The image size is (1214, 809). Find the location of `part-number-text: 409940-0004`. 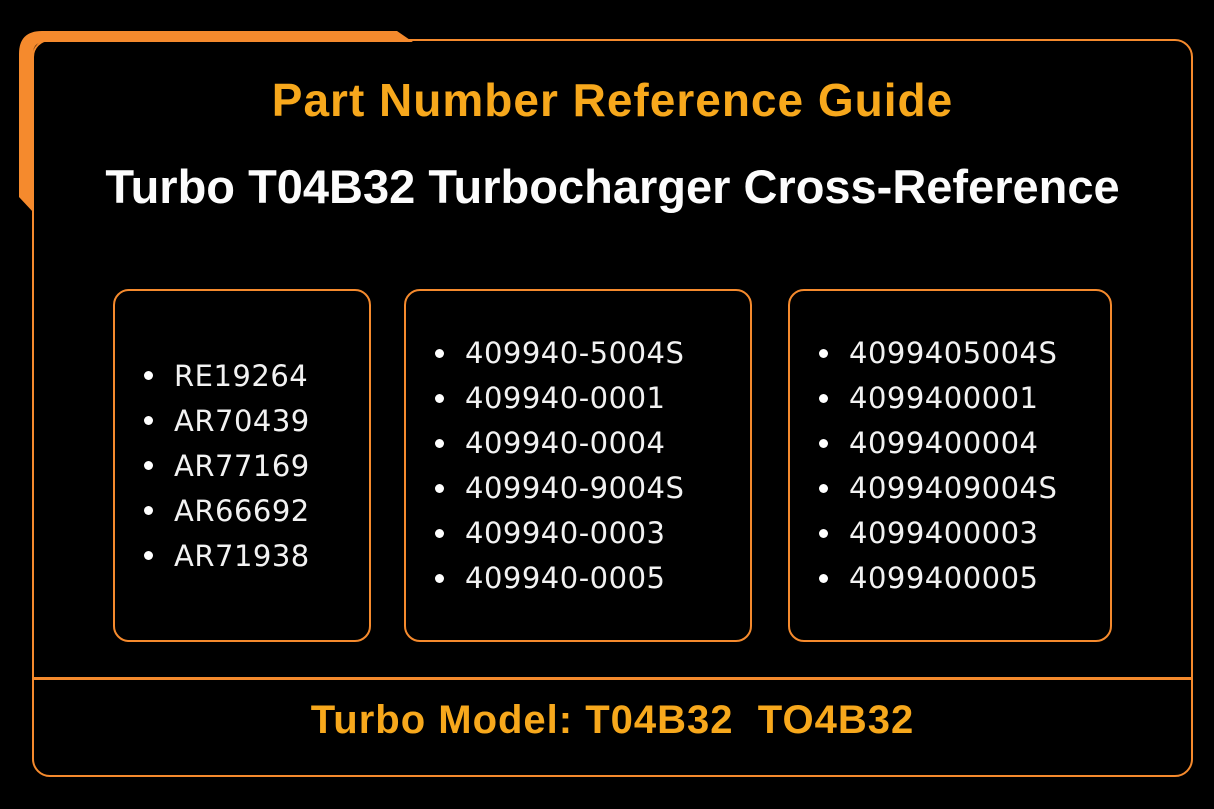

part-number-text: 409940-0004 is located at coordinates (565, 443).